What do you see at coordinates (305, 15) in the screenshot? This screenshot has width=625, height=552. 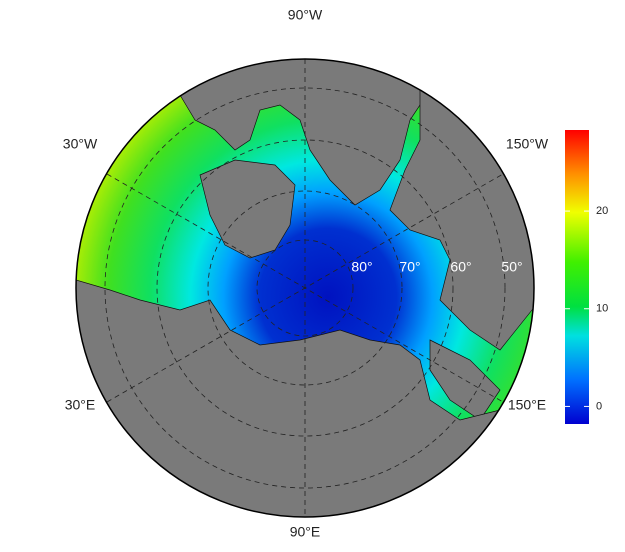 I see `longitude-label: 90°W` at bounding box center [305, 15].